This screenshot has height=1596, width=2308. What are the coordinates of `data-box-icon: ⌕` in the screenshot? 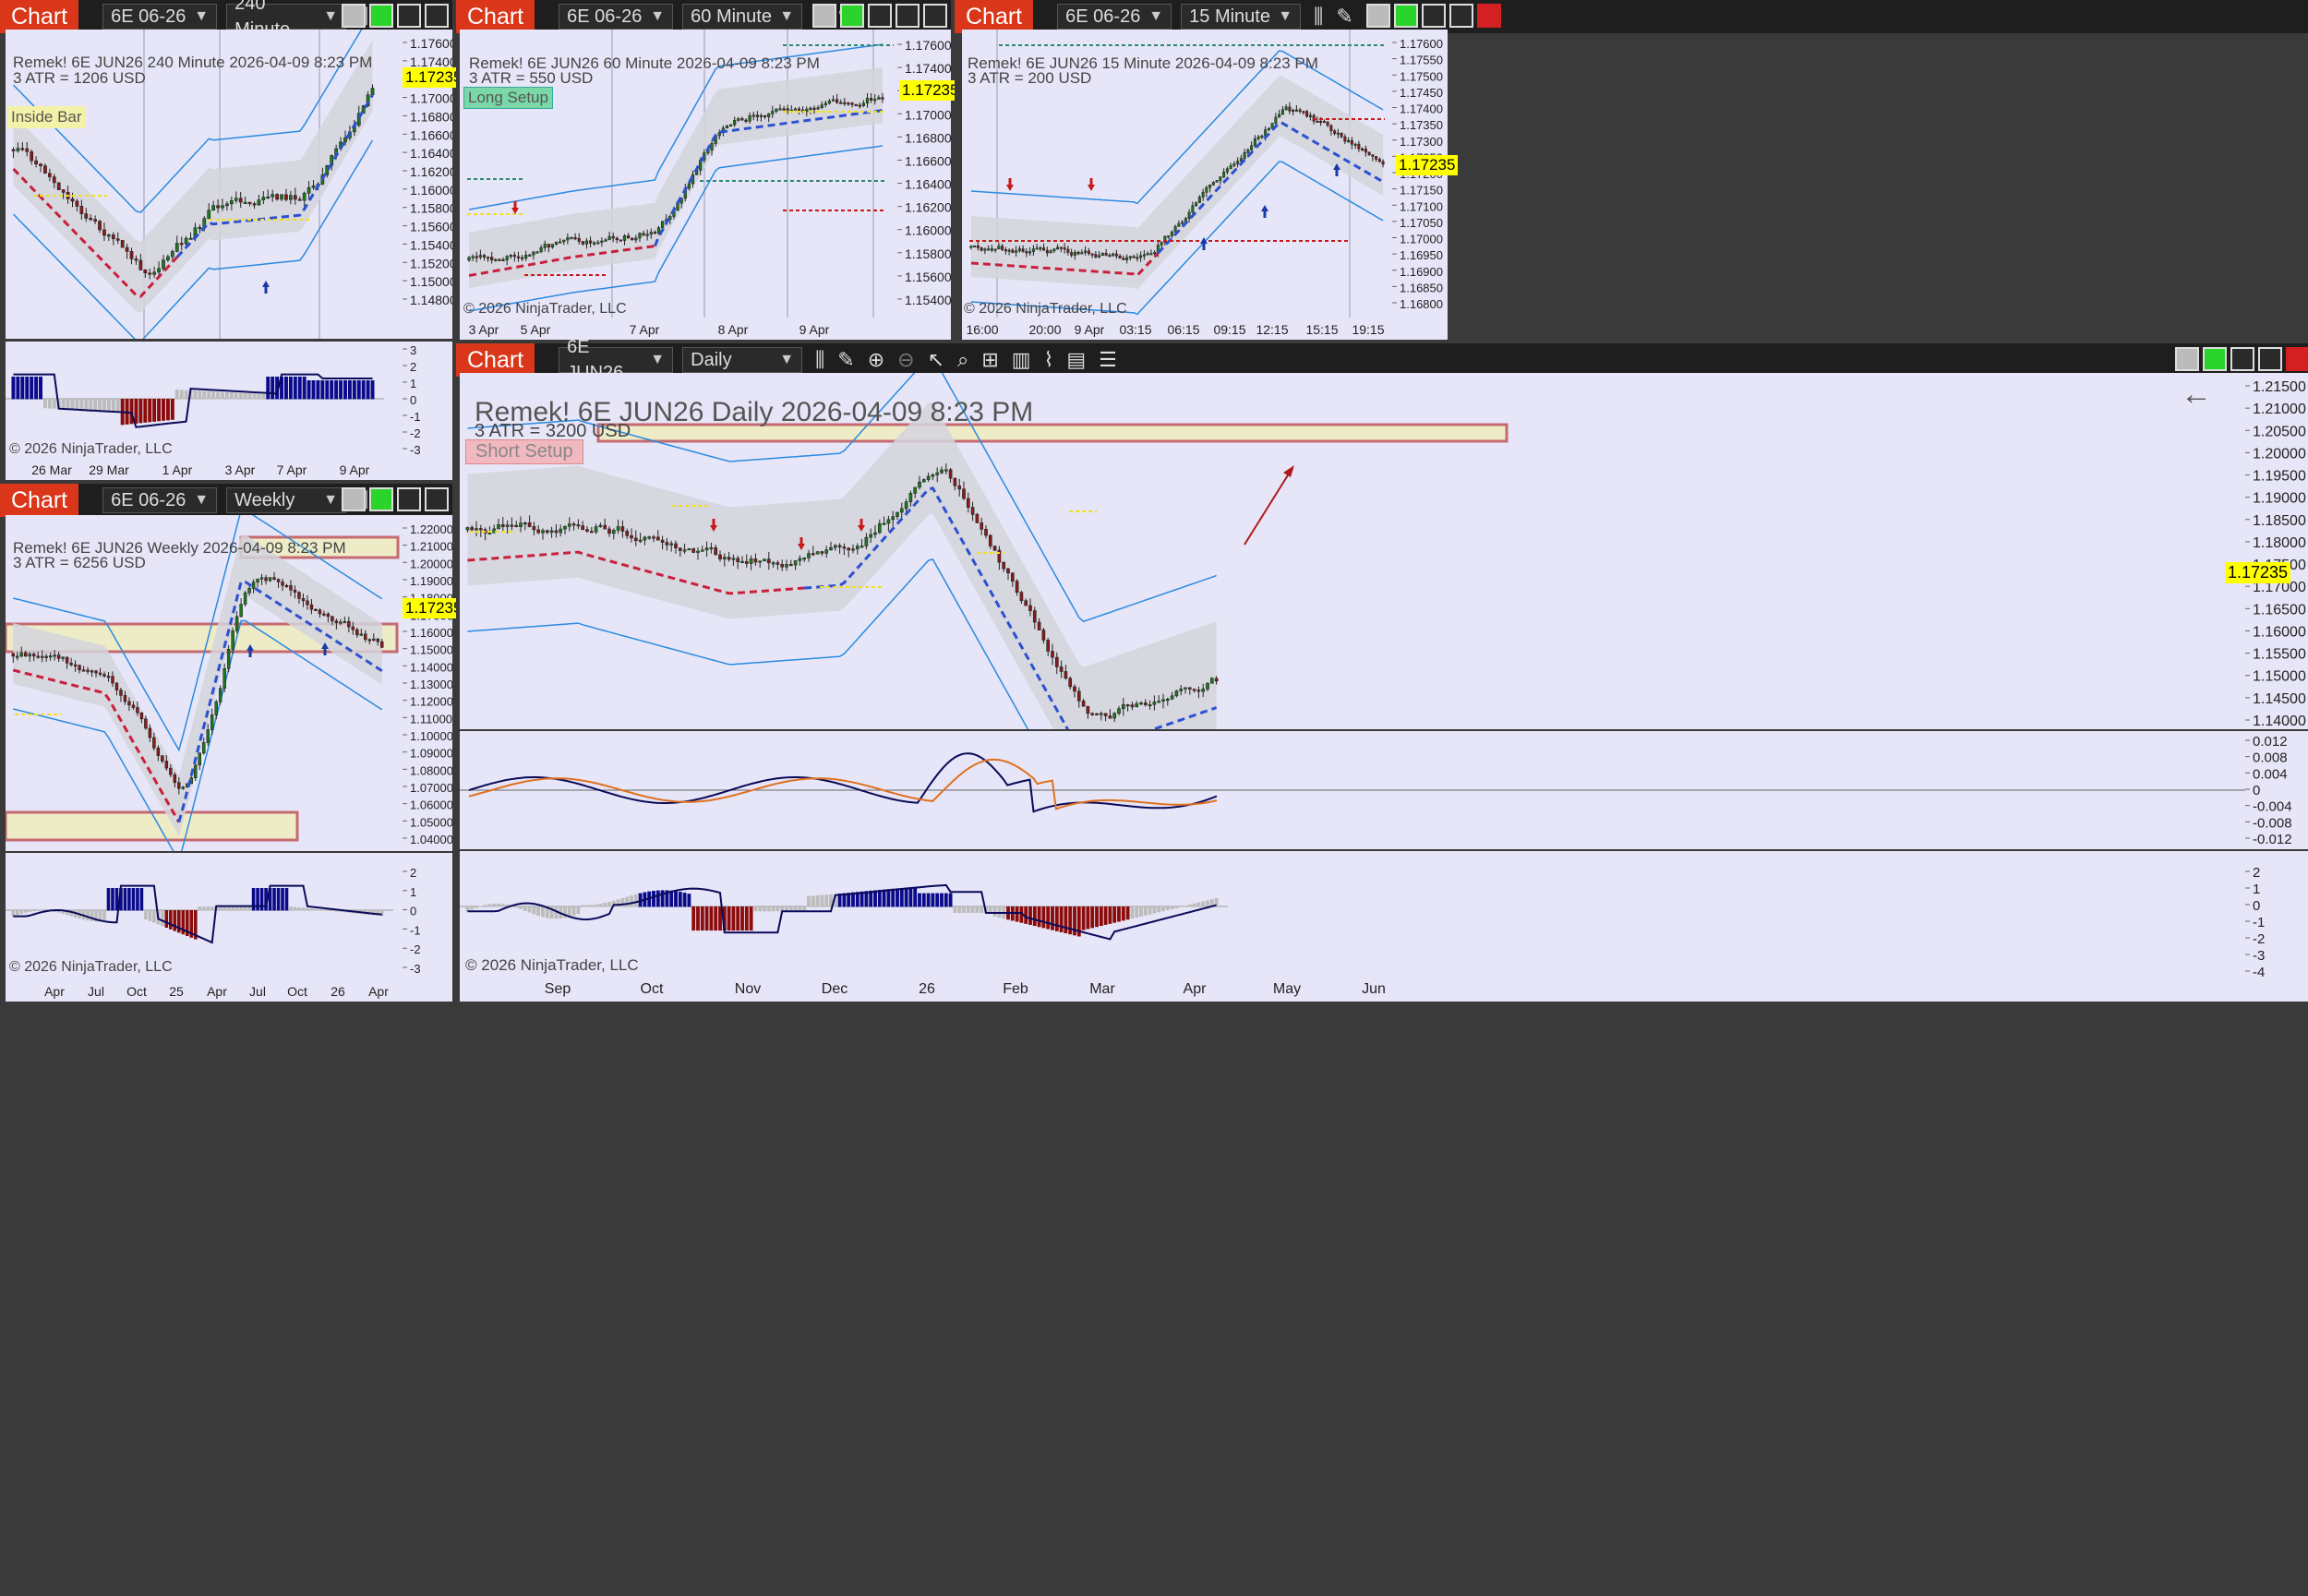 It's located at (963, 359).